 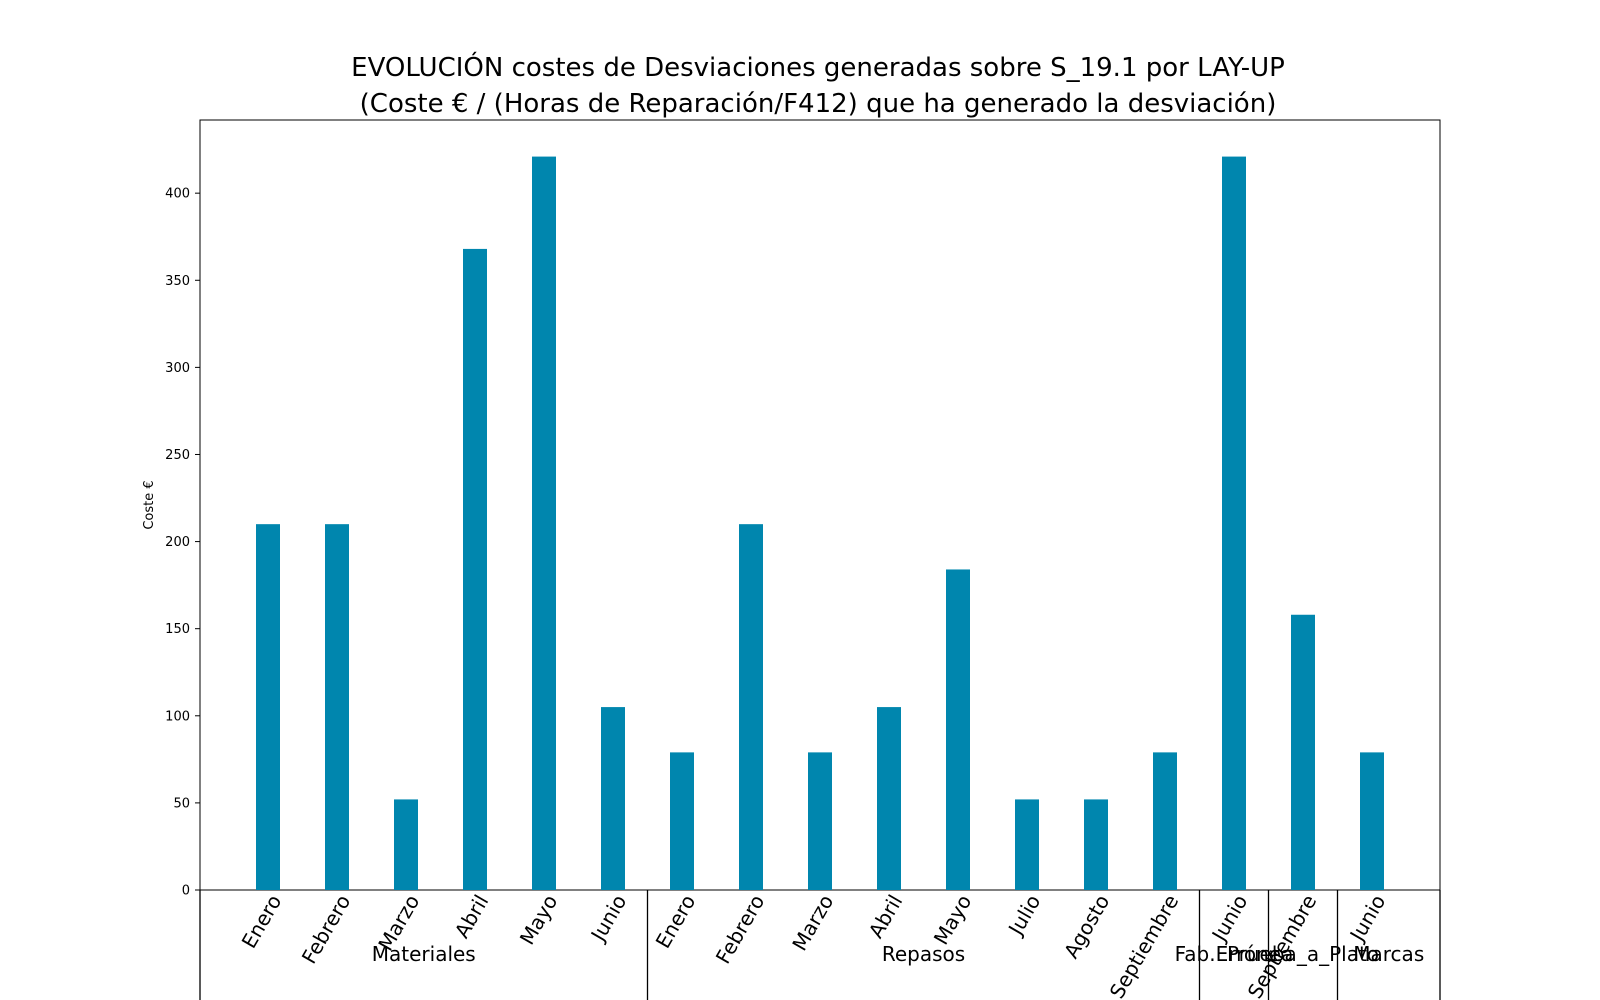 What do you see at coordinates (1234, 954) in the screenshot?
I see `group-label: Fab.Errónea` at bounding box center [1234, 954].